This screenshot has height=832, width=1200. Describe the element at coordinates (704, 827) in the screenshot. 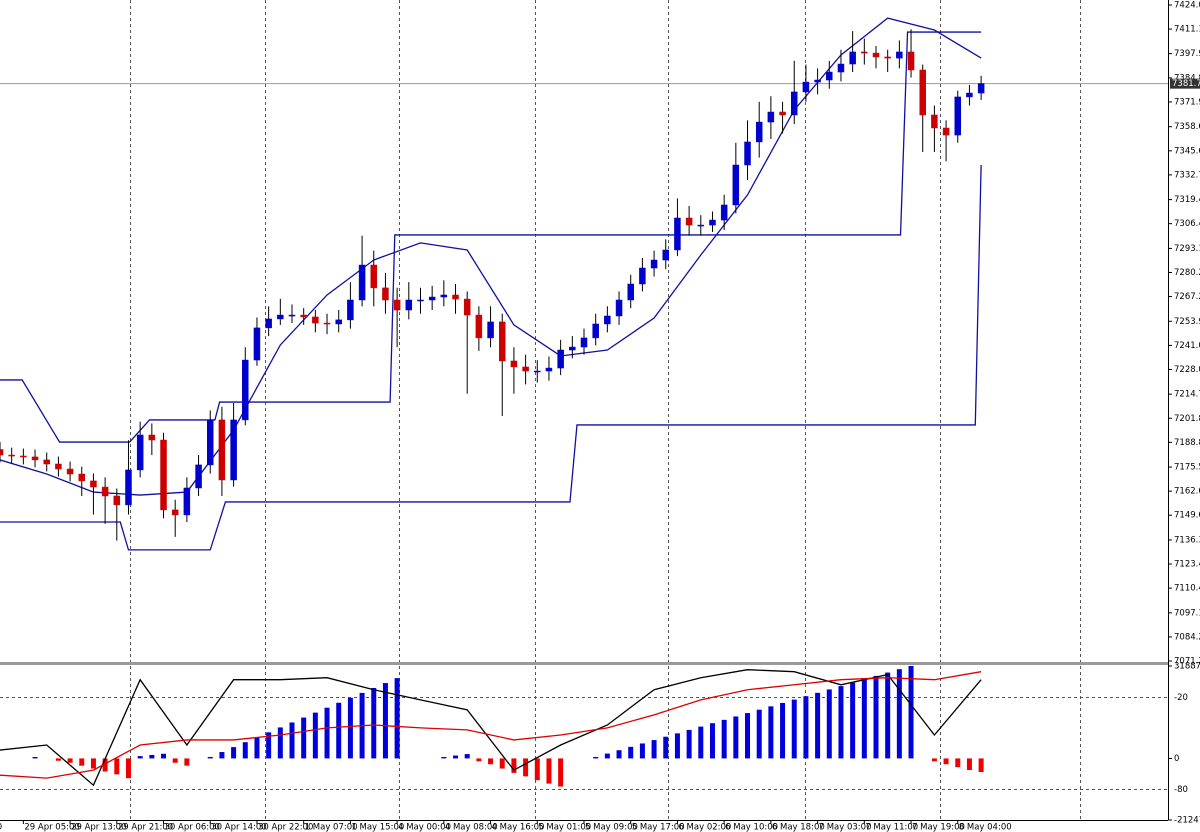

I see `x-tick-label: 6 May 02:00` at that location.